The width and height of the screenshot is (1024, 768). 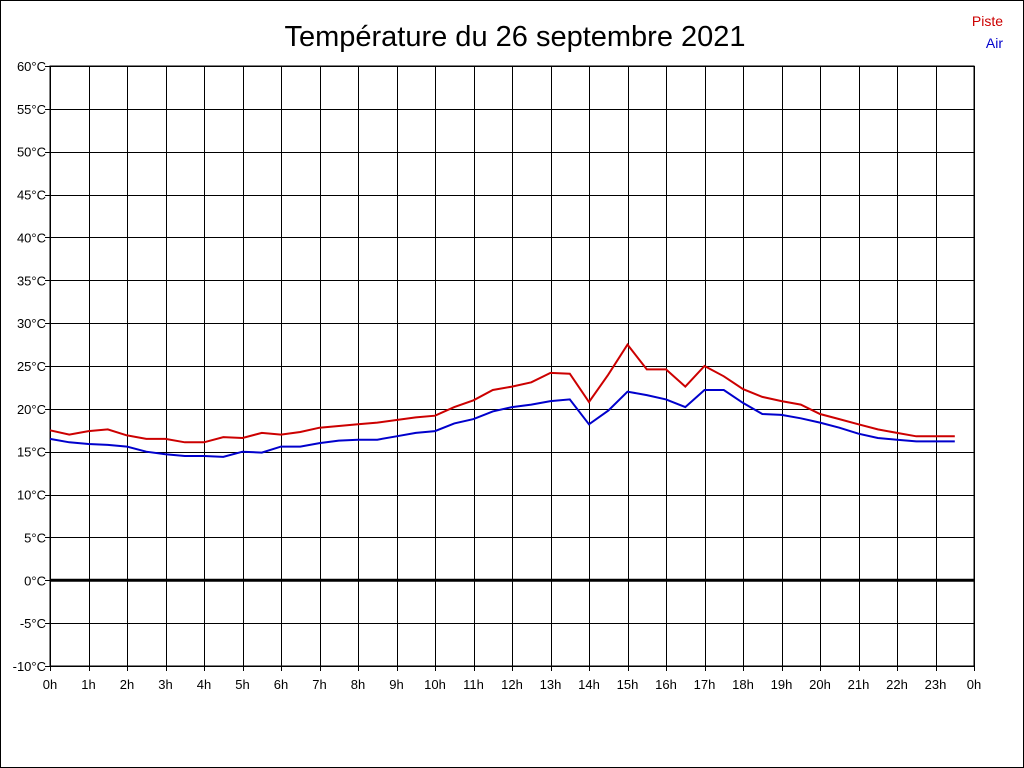 What do you see at coordinates (31, 280) in the screenshot?
I see `y-tick-label: 35°C` at bounding box center [31, 280].